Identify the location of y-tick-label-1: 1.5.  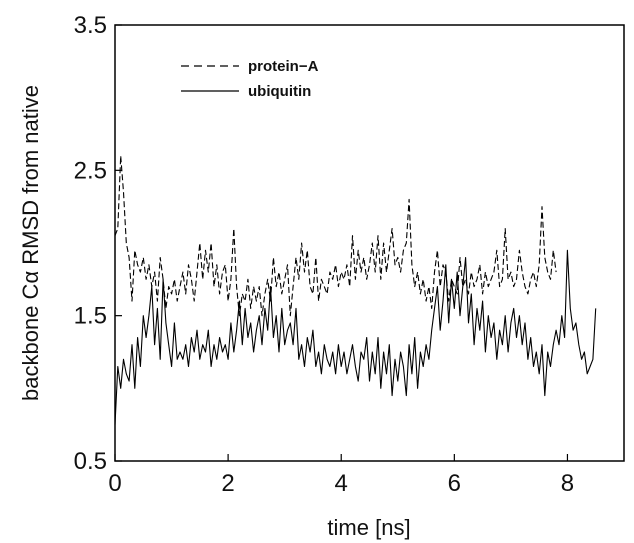
(90, 316).